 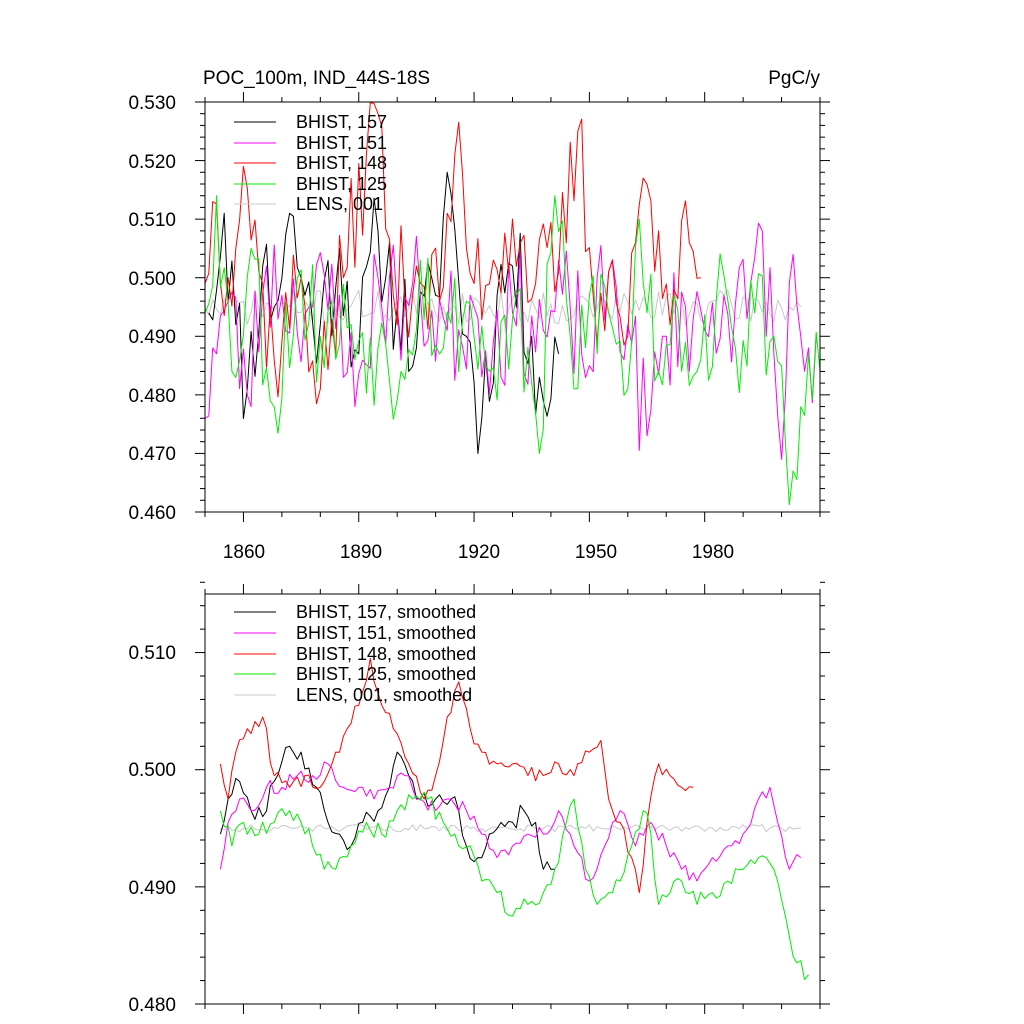 What do you see at coordinates (386, 612) in the screenshot?
I see `legend-label-bhist-157-smoothed: BHIST, 157, smoothed` at bounding box center [386, 612].